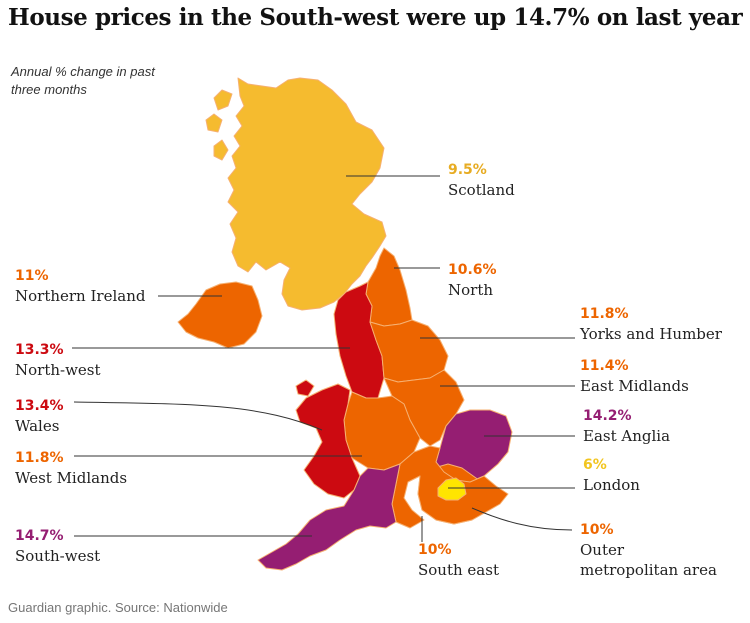 This screenshot has height=623, width=750. What do you see at coordinates (627, 436) in the screenshot?
I see `region-name: East Anglia` at bounding box center [627, 436].